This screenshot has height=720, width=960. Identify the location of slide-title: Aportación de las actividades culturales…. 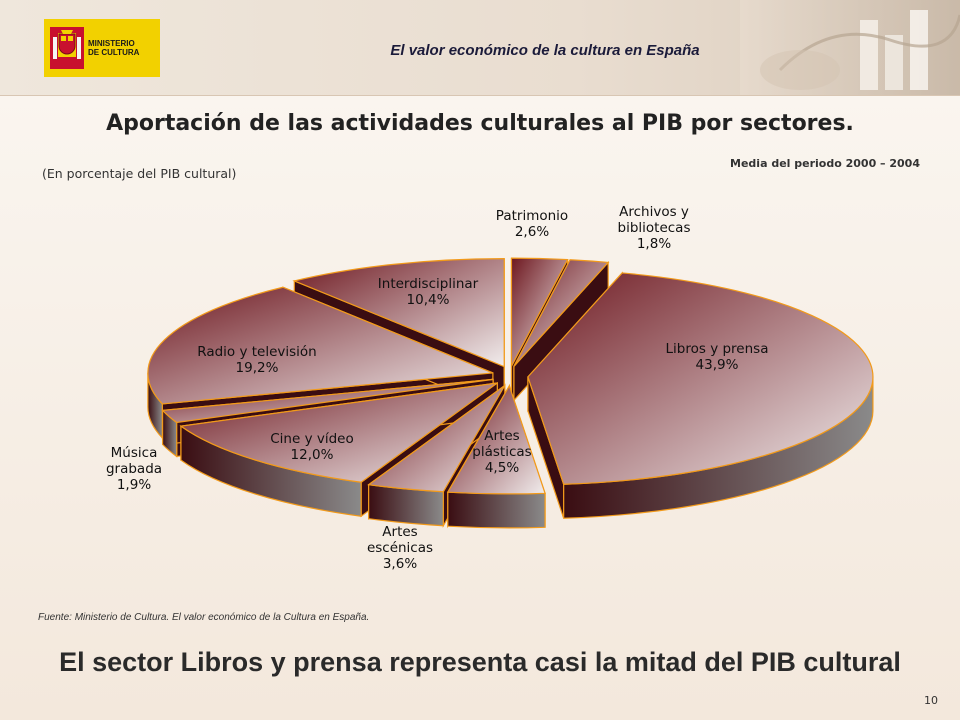
(480, 123).